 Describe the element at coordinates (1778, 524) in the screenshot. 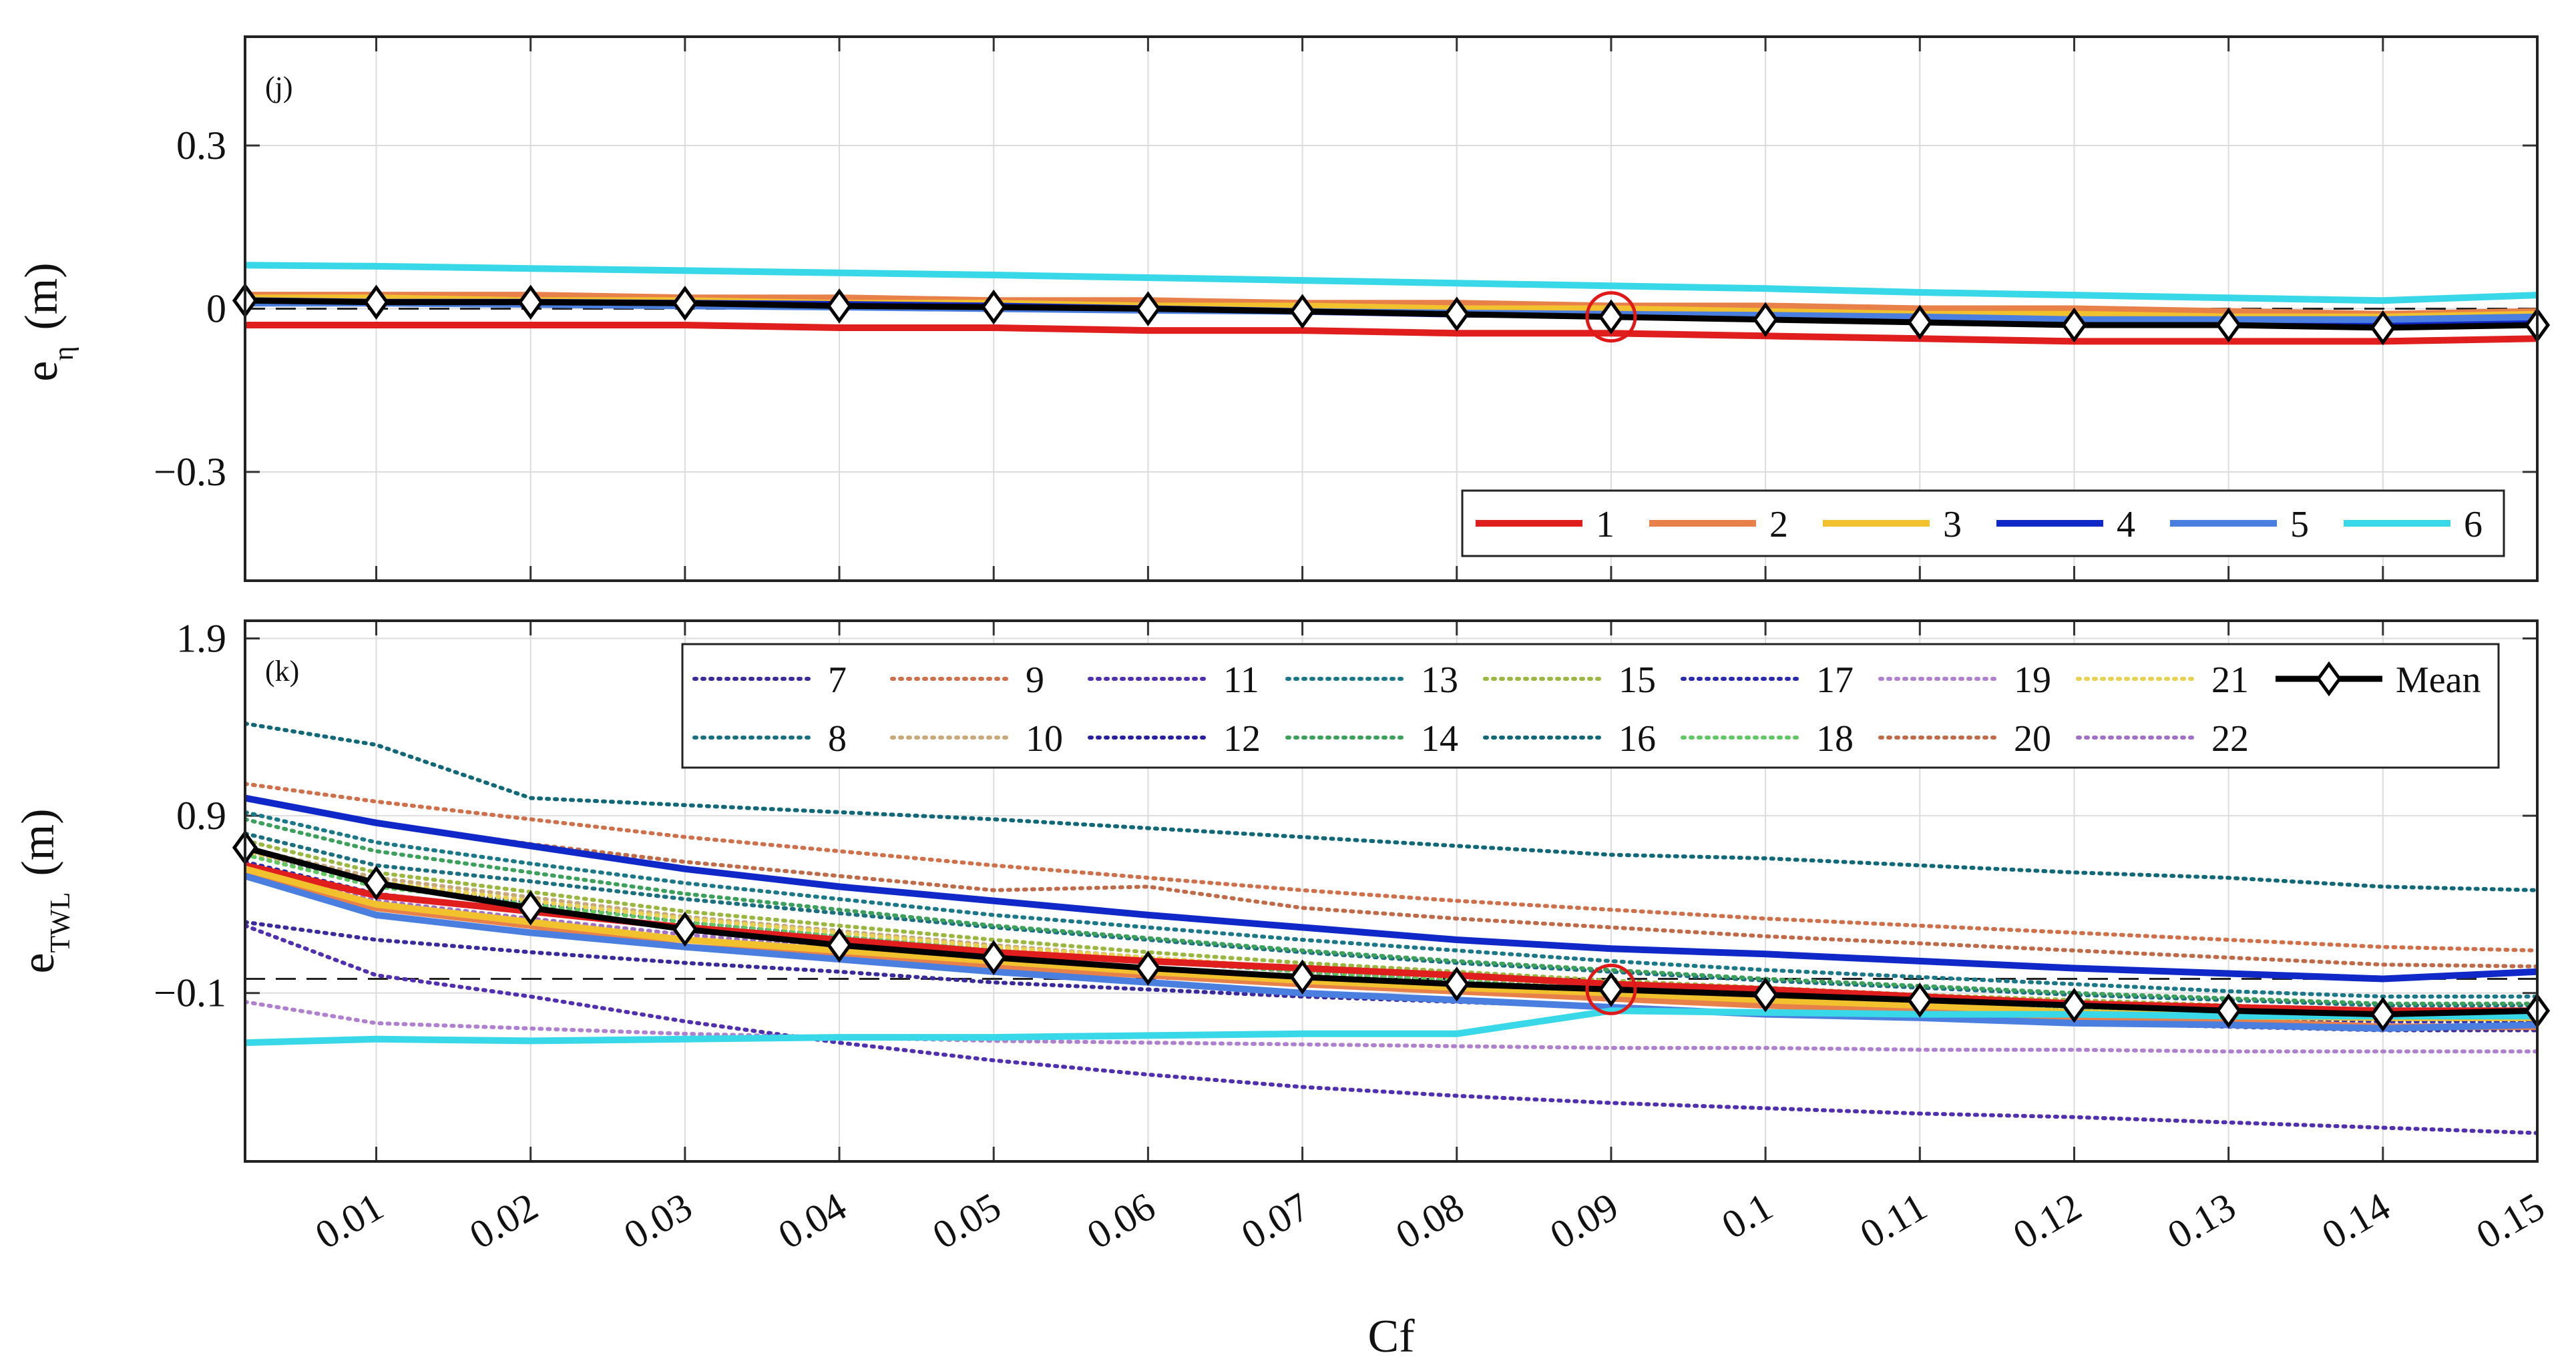

I see `legend-label: 2` at that location.